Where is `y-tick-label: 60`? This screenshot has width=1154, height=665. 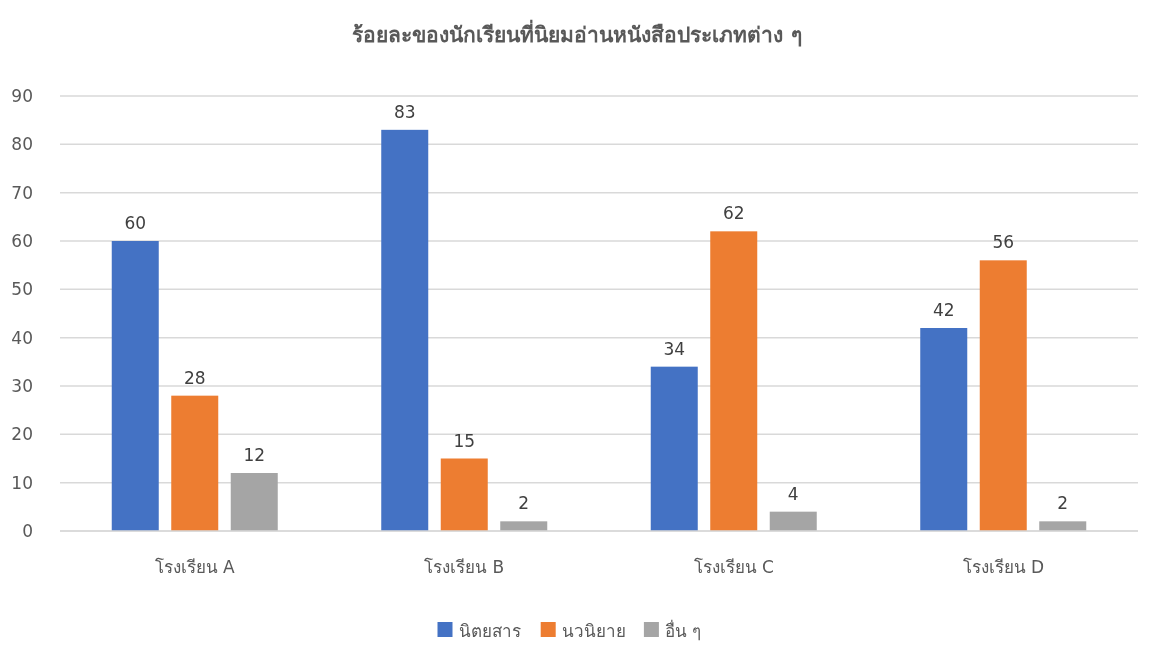 y-tick-label: 60 is located at coordinates (22, 240).